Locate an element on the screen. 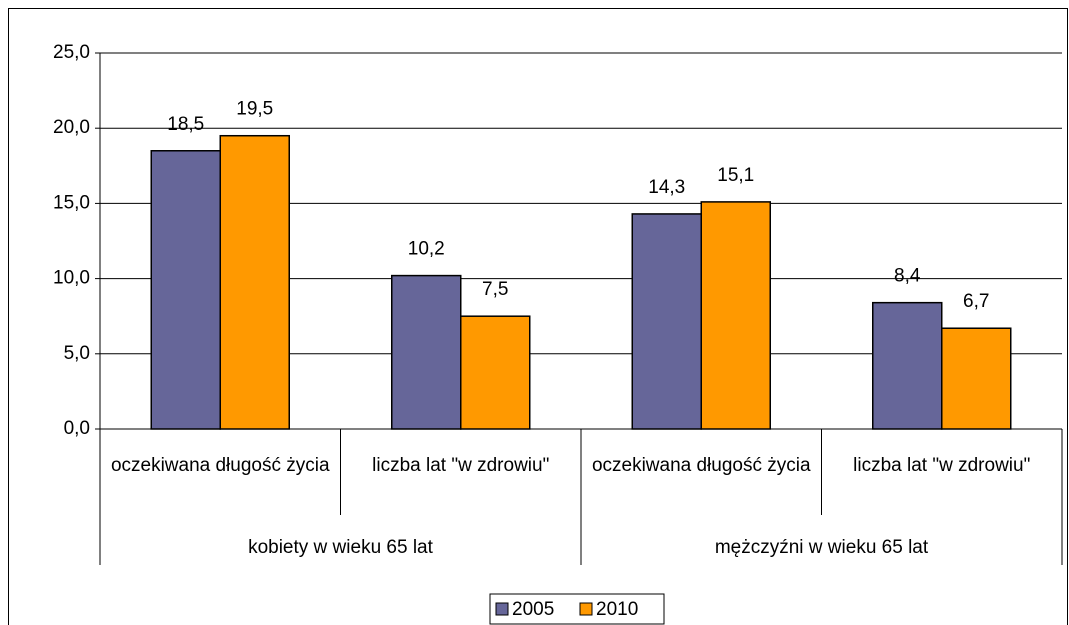 This screenshot has height=625, width=1069. legend-box is located at coordinates (577, 609).